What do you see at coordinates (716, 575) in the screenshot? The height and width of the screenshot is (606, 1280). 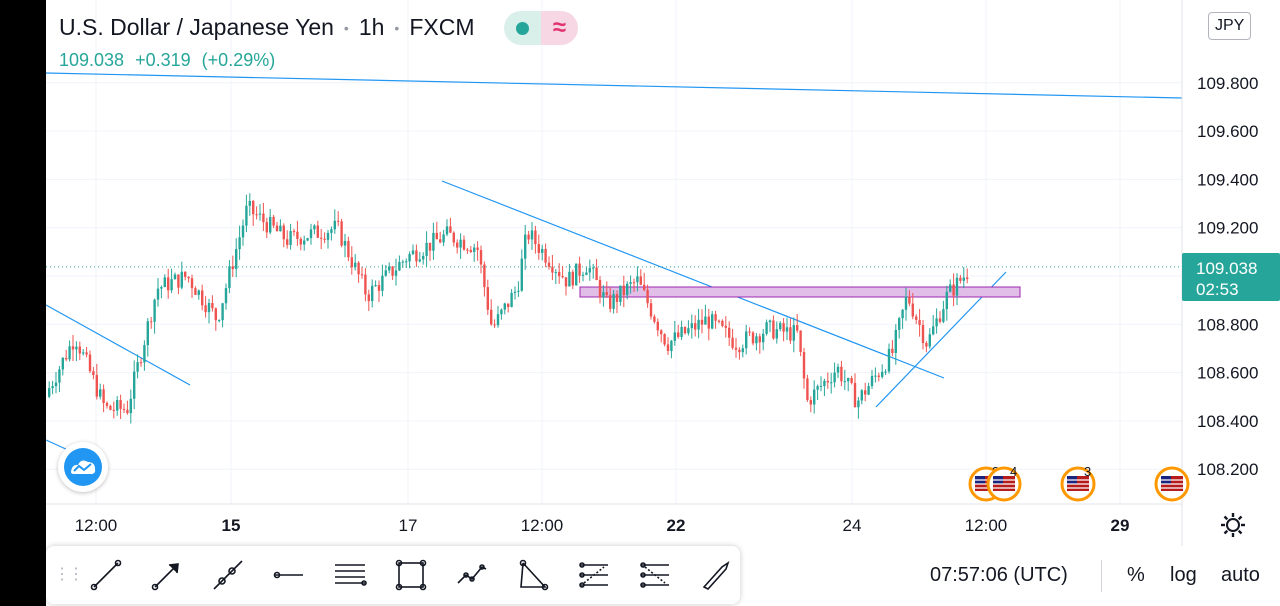 I see `brush-tool` at bounding box center [716, 575].